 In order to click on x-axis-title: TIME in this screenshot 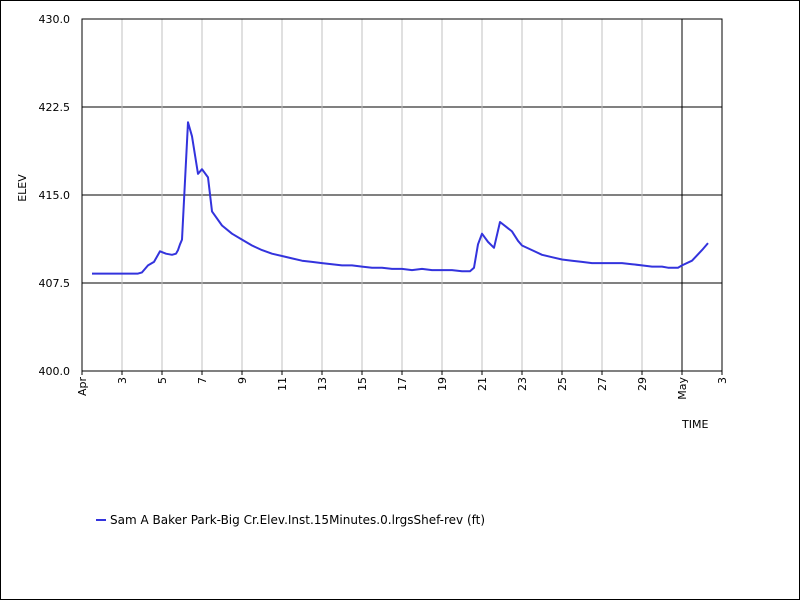, I will do `click(694, 424)`.